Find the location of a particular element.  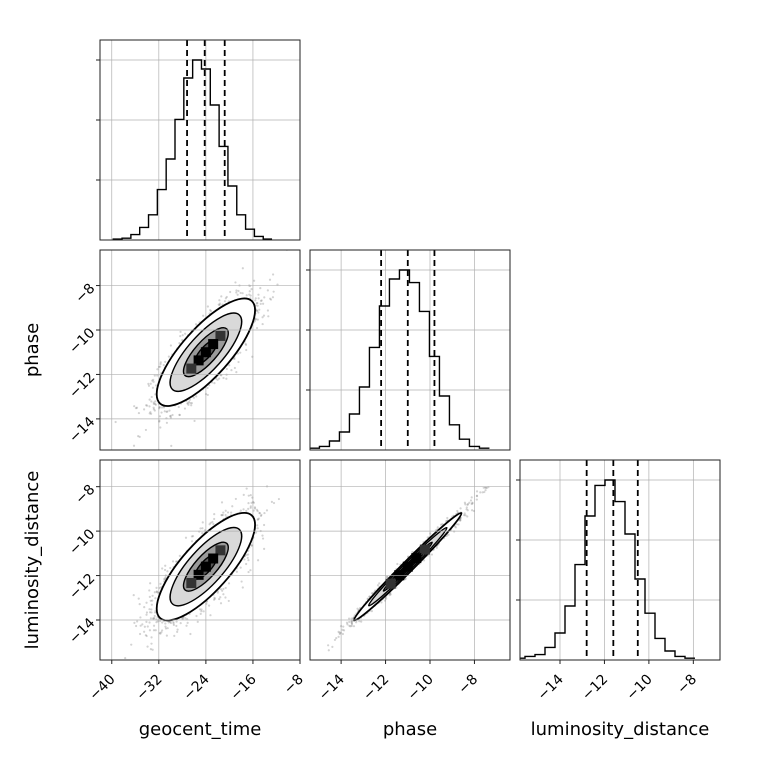

x-tick-label: −24 is located at coordinates (197, 687).